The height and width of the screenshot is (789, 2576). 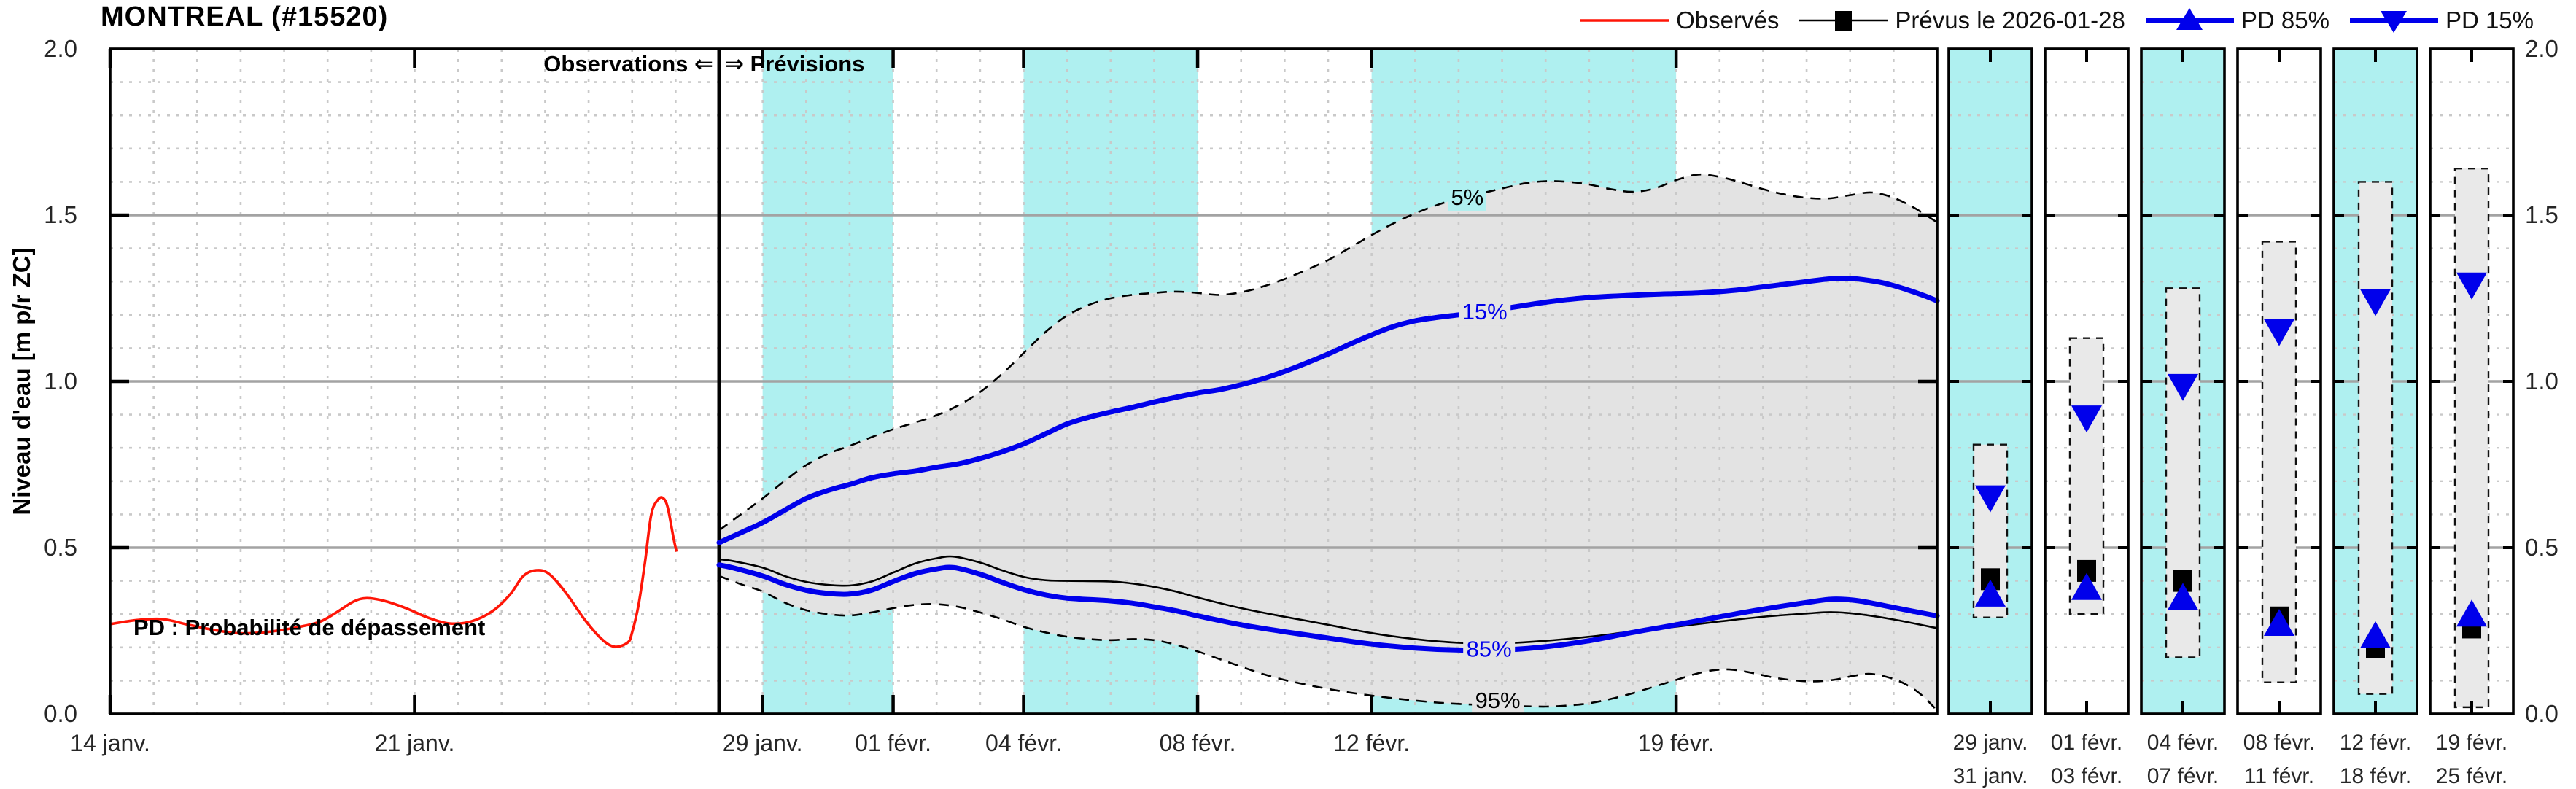 I want to click on summary-panel: 19 févr. 25 févr., so click(x=2472, y=417).